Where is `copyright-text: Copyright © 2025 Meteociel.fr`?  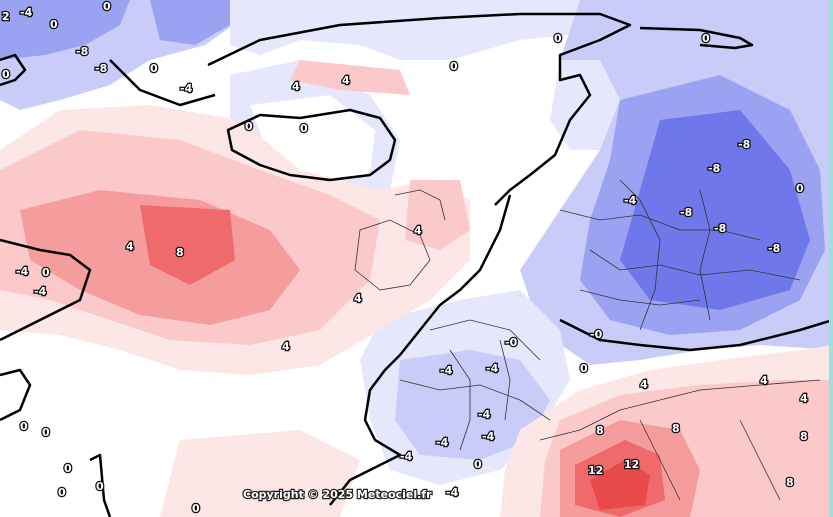
copyright-text: Copyright © 2025 Meteociel.fr is located at coordinates (337, 494).